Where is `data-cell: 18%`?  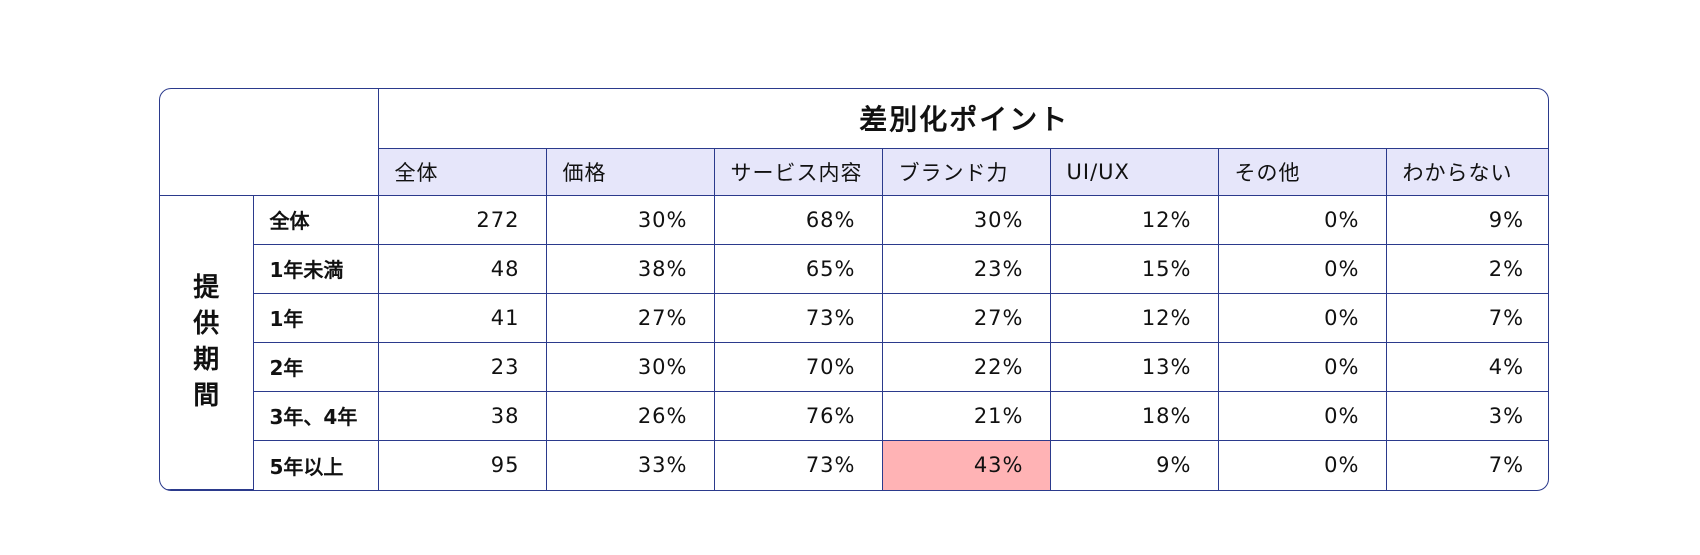 data-cell: 18% is located at coordinates (1134, 415).